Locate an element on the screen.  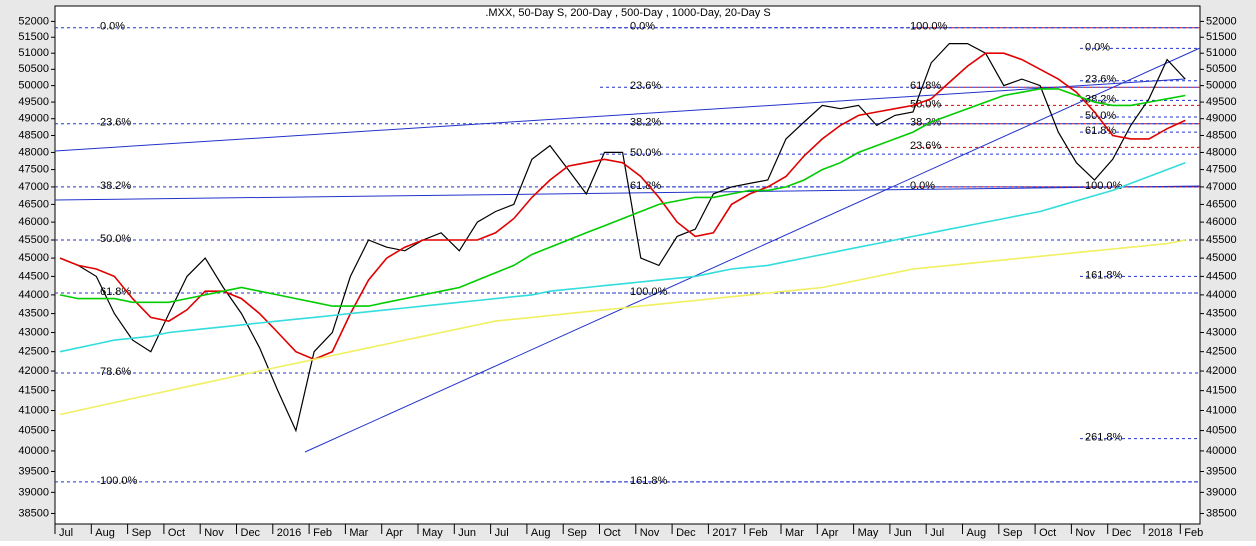
y-tick-label: 39500 is located at coordinates (33, 471).